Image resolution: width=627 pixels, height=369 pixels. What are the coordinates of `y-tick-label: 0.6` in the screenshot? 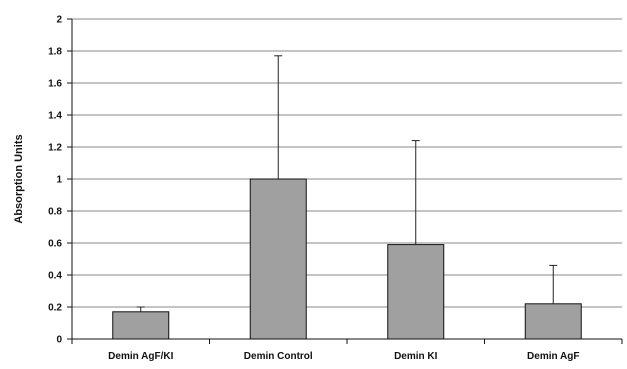 It's located at (55, 244).